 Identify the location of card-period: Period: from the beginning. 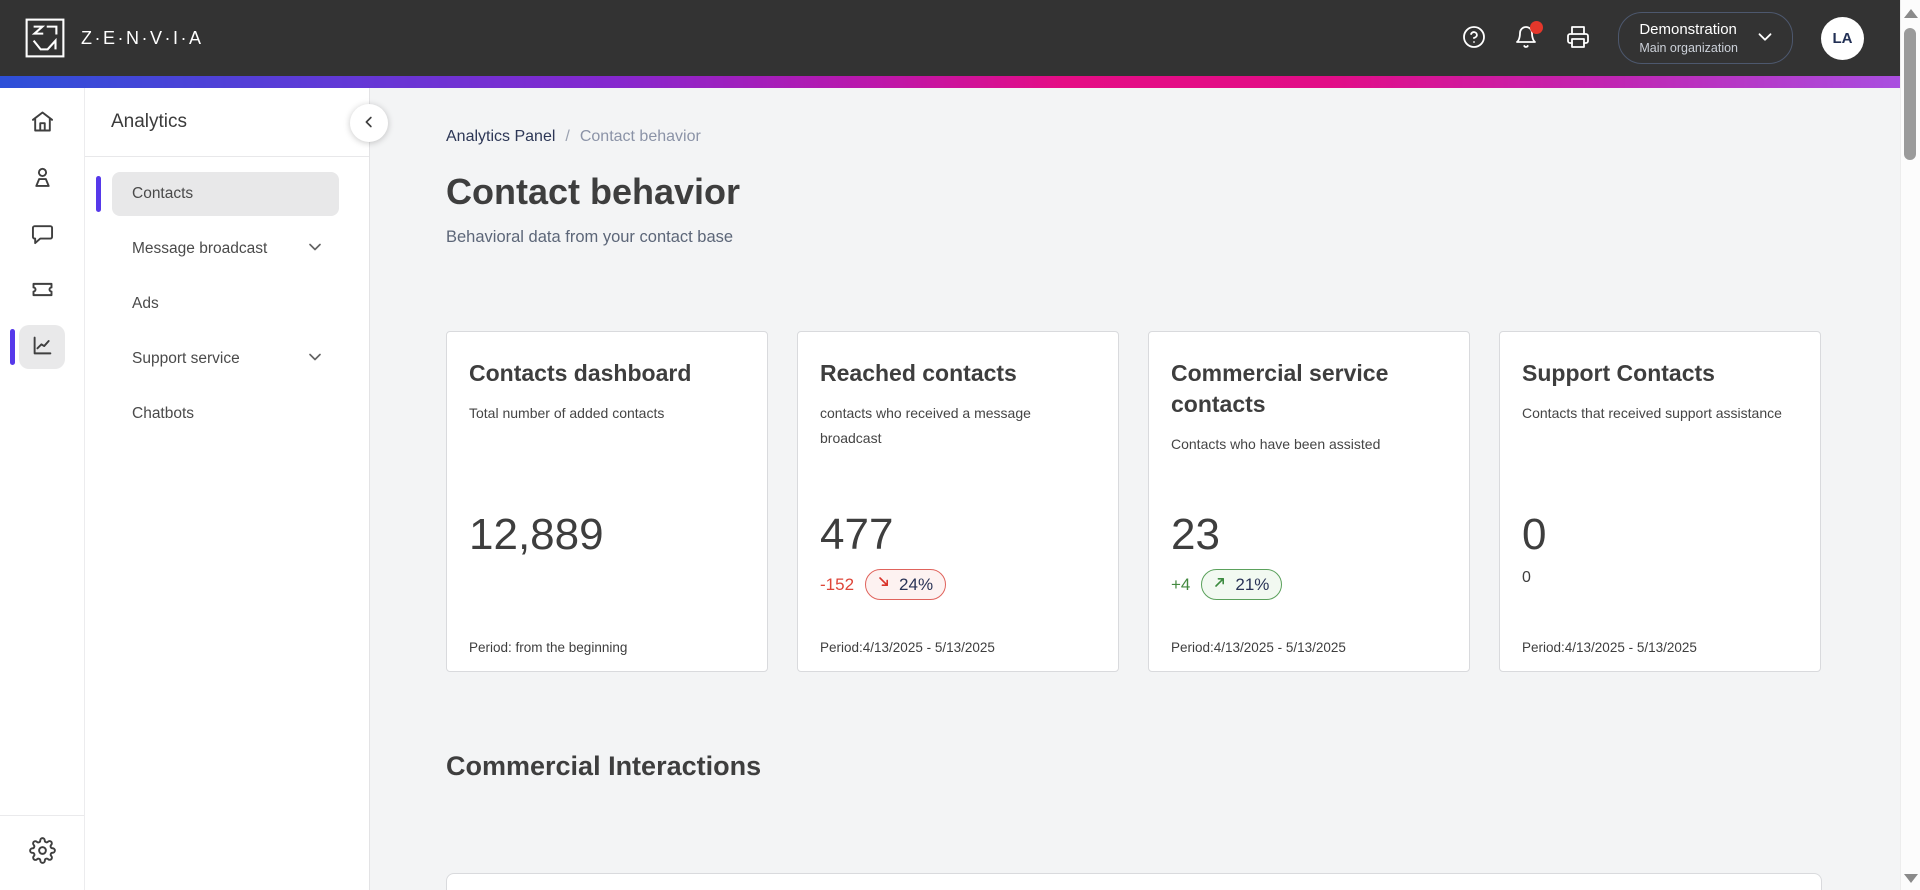
(548, 647).